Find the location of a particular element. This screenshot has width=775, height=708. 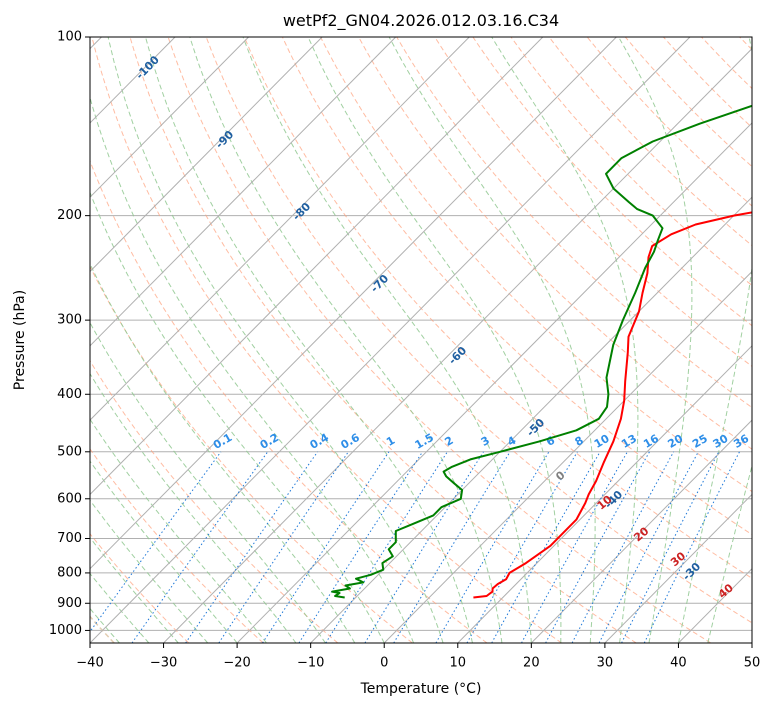

y-tick-label: 500 is located at coordinates (69, 451).